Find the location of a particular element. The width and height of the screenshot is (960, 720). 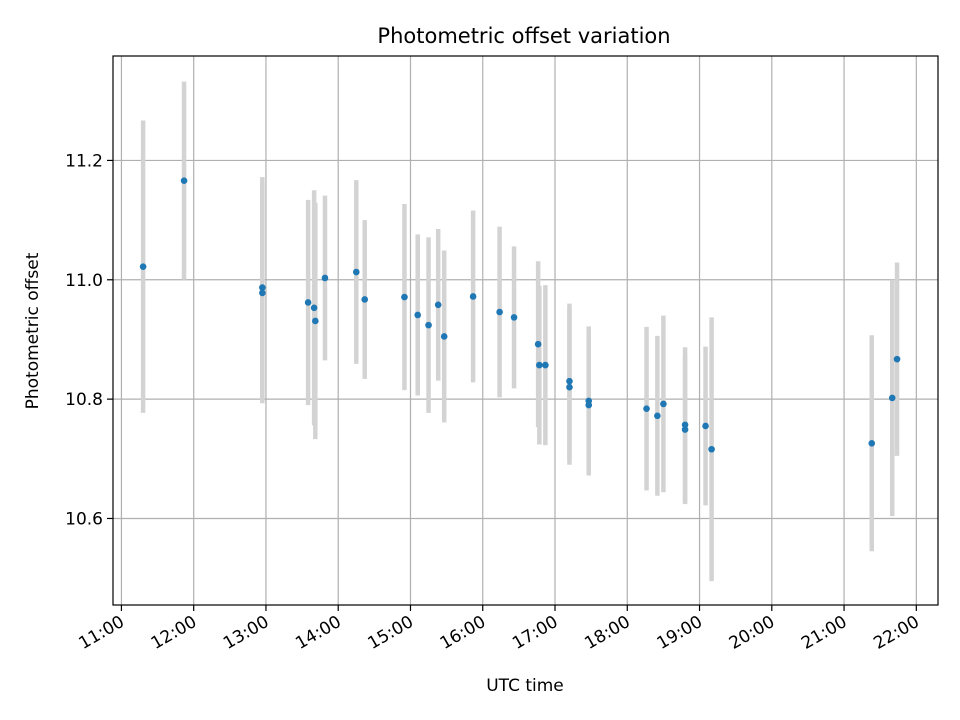

y-tick-label: 11.0 is located at coordinates (84, 281).